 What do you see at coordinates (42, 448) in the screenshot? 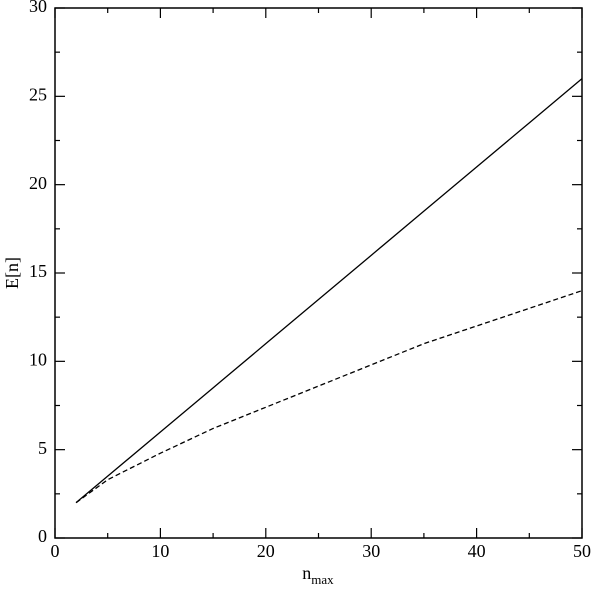
I see `y-tick-label: 5` at bounding box center [42, 448].